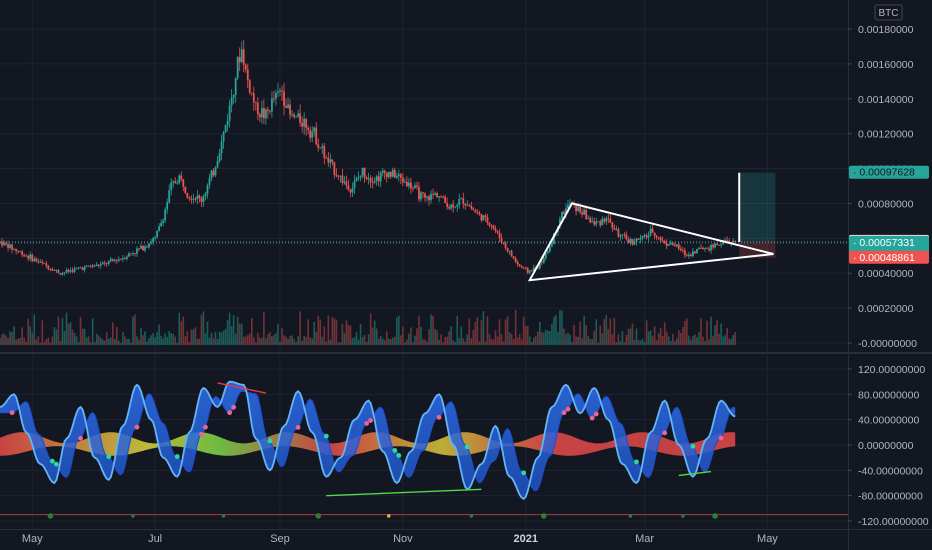 The width and height of the screenshot is (932, 550). I want to click on position-target-zone, so click(757, 207).